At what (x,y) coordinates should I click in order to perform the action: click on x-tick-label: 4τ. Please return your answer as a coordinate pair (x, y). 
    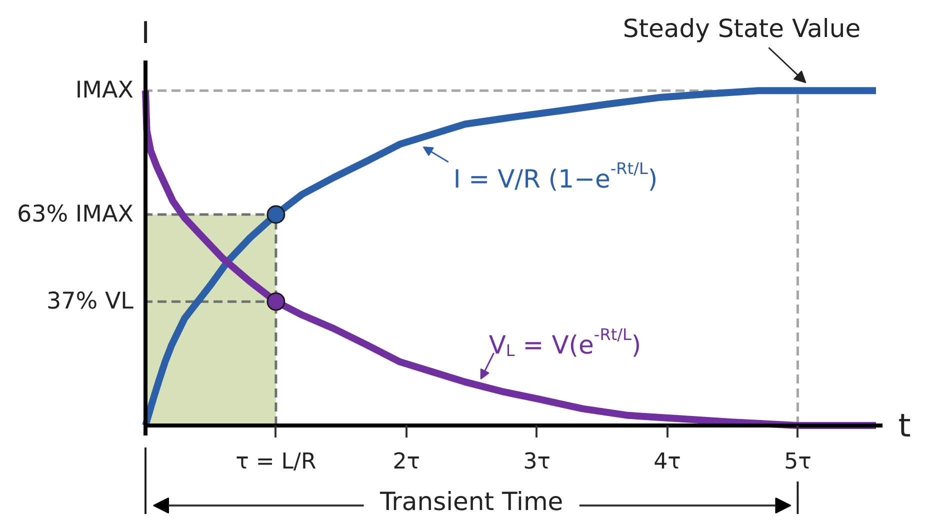
    Looking at the image, I should click on (667, 461).